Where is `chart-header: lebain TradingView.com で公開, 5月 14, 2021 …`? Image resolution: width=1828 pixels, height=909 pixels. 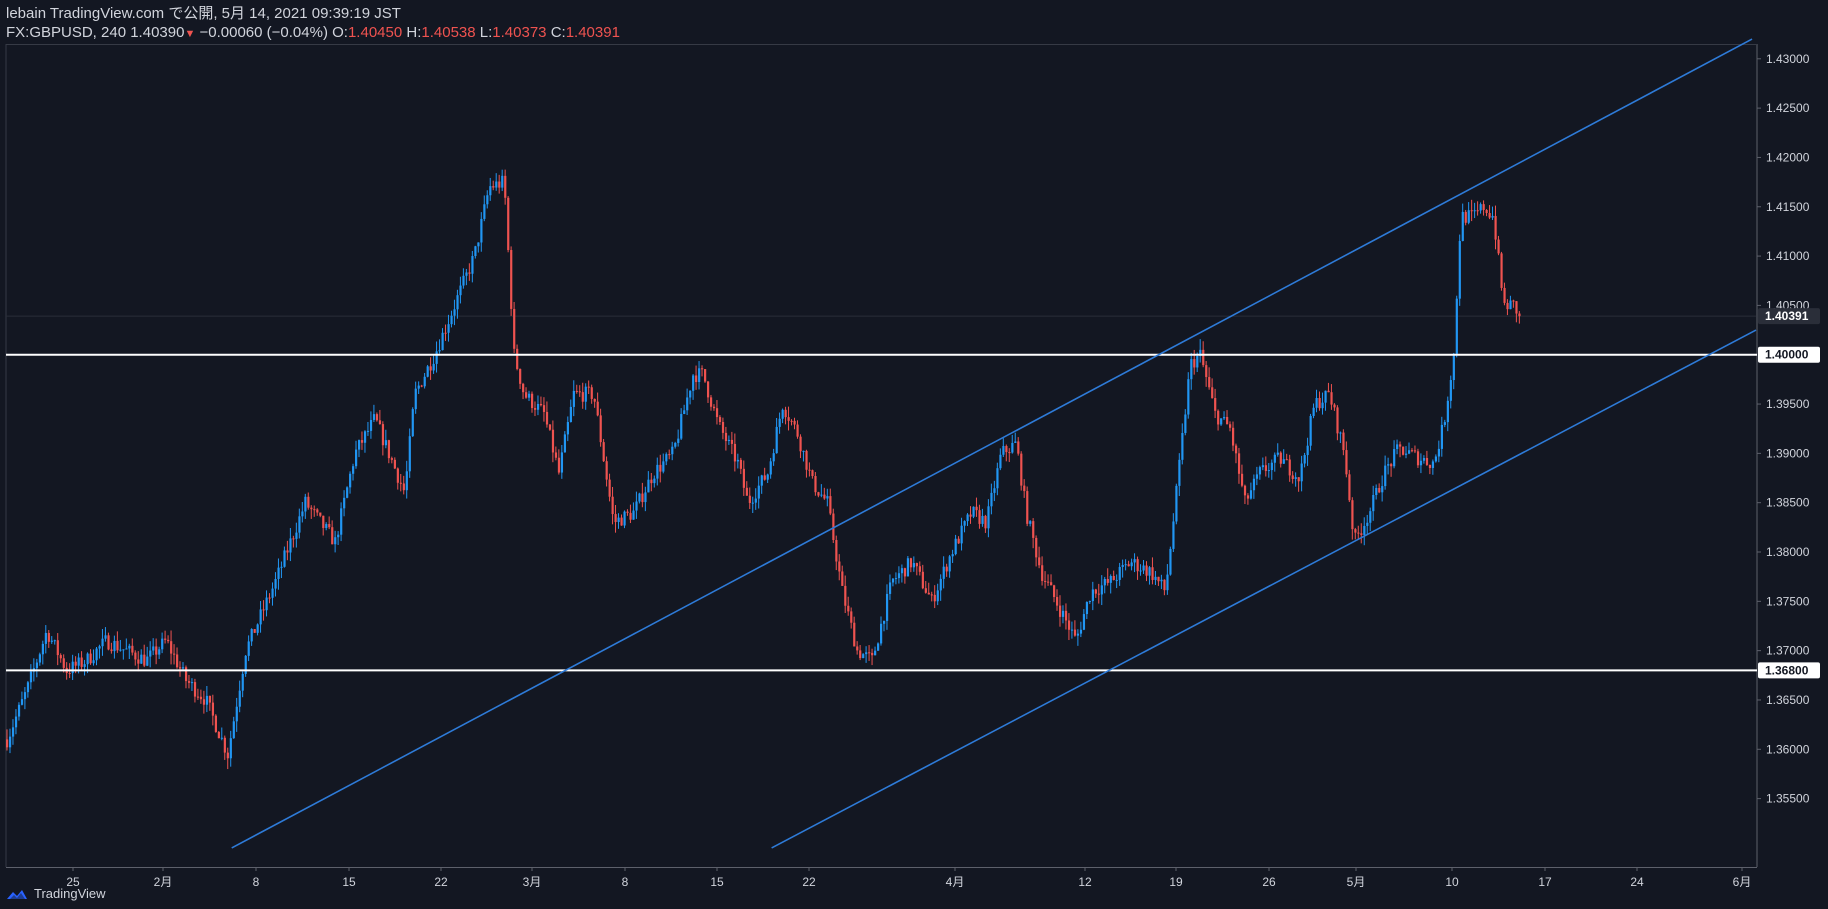
chart-header: lebain TradingView.com で公開, 5月 14, 2021 … is located at coordinates (313, 23).